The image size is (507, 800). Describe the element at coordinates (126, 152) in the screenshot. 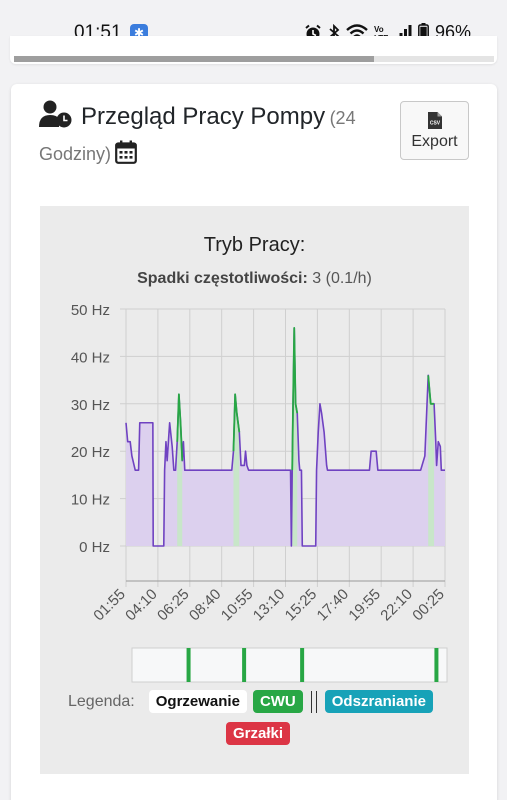

I see `calendar-icon` at that location.